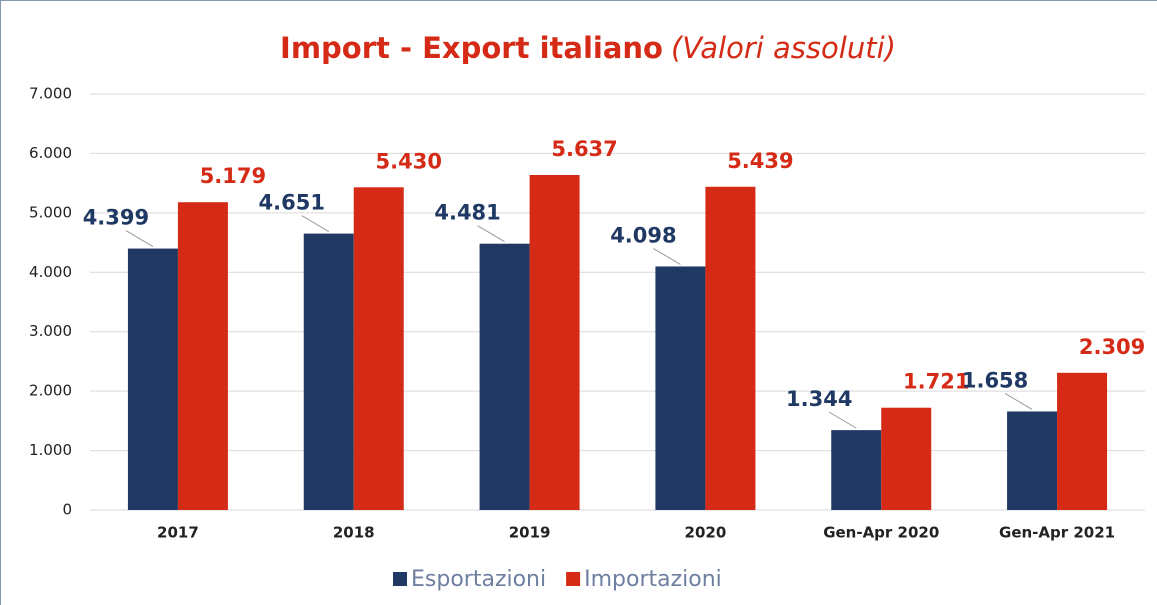 This screenshot has height=605, width=1157. What do you see at coordinates (881, 533) in the screenshot?
I see `x-tick-label: Gen-Apr 2020` at bounding box center [881, 533].